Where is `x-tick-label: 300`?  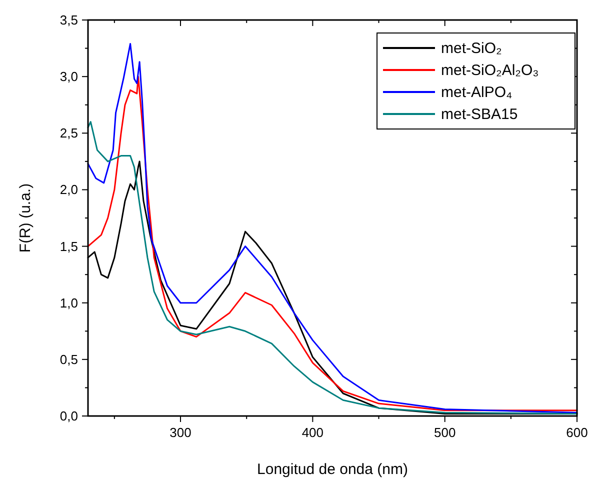 x-tick-label: 300 is located at coordinates (181, 432).